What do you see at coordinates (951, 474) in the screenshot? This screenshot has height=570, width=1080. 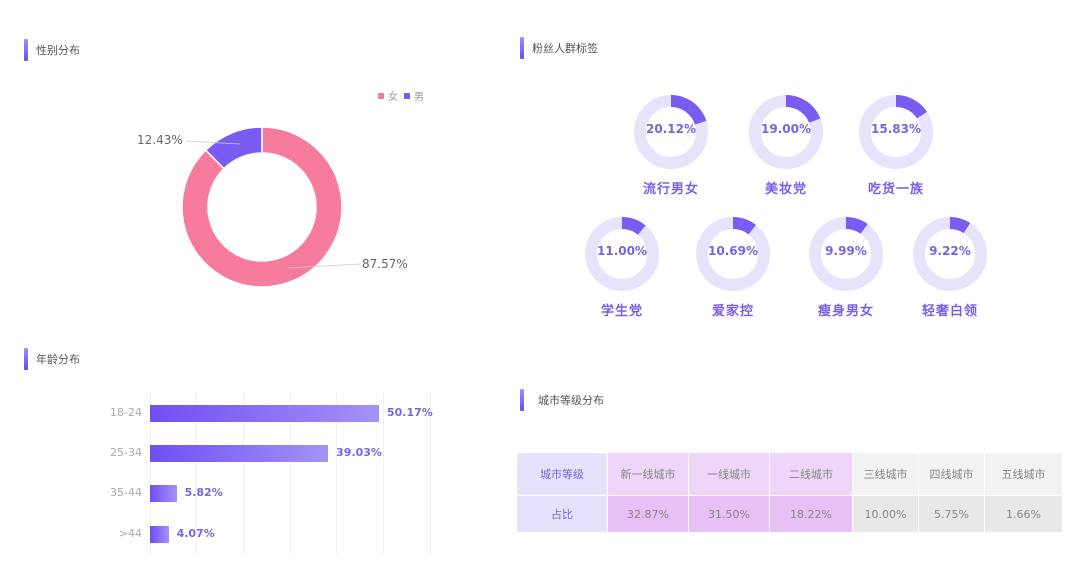 I see `col-tier4: 四线城市` at bounding box center [951, 474].